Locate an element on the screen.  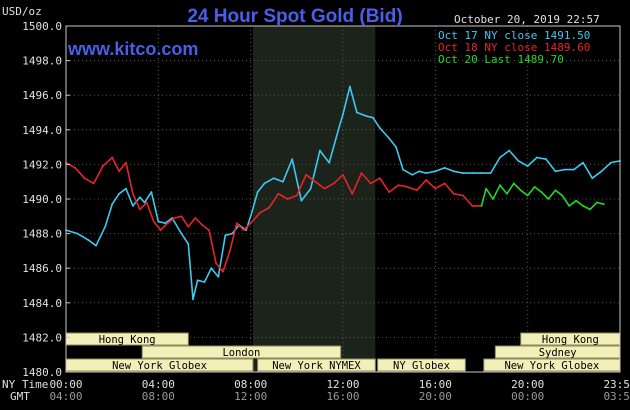
x-tick-label-gmt: 12:00 is located at coordinates (250, 396).